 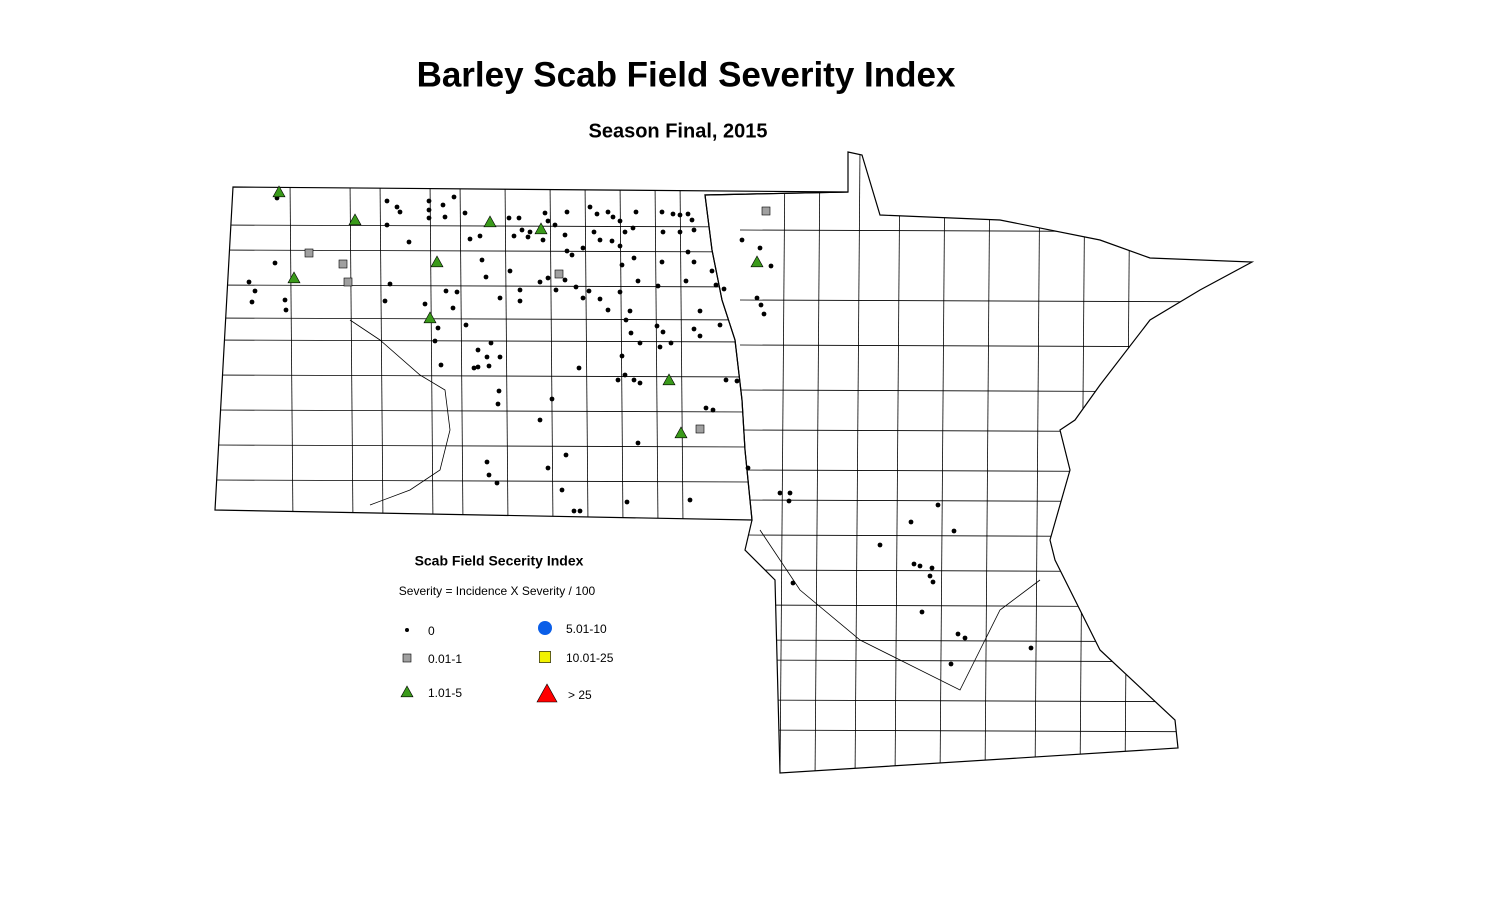 I want to click on legend-label: 0, so click(x=431, y=631).